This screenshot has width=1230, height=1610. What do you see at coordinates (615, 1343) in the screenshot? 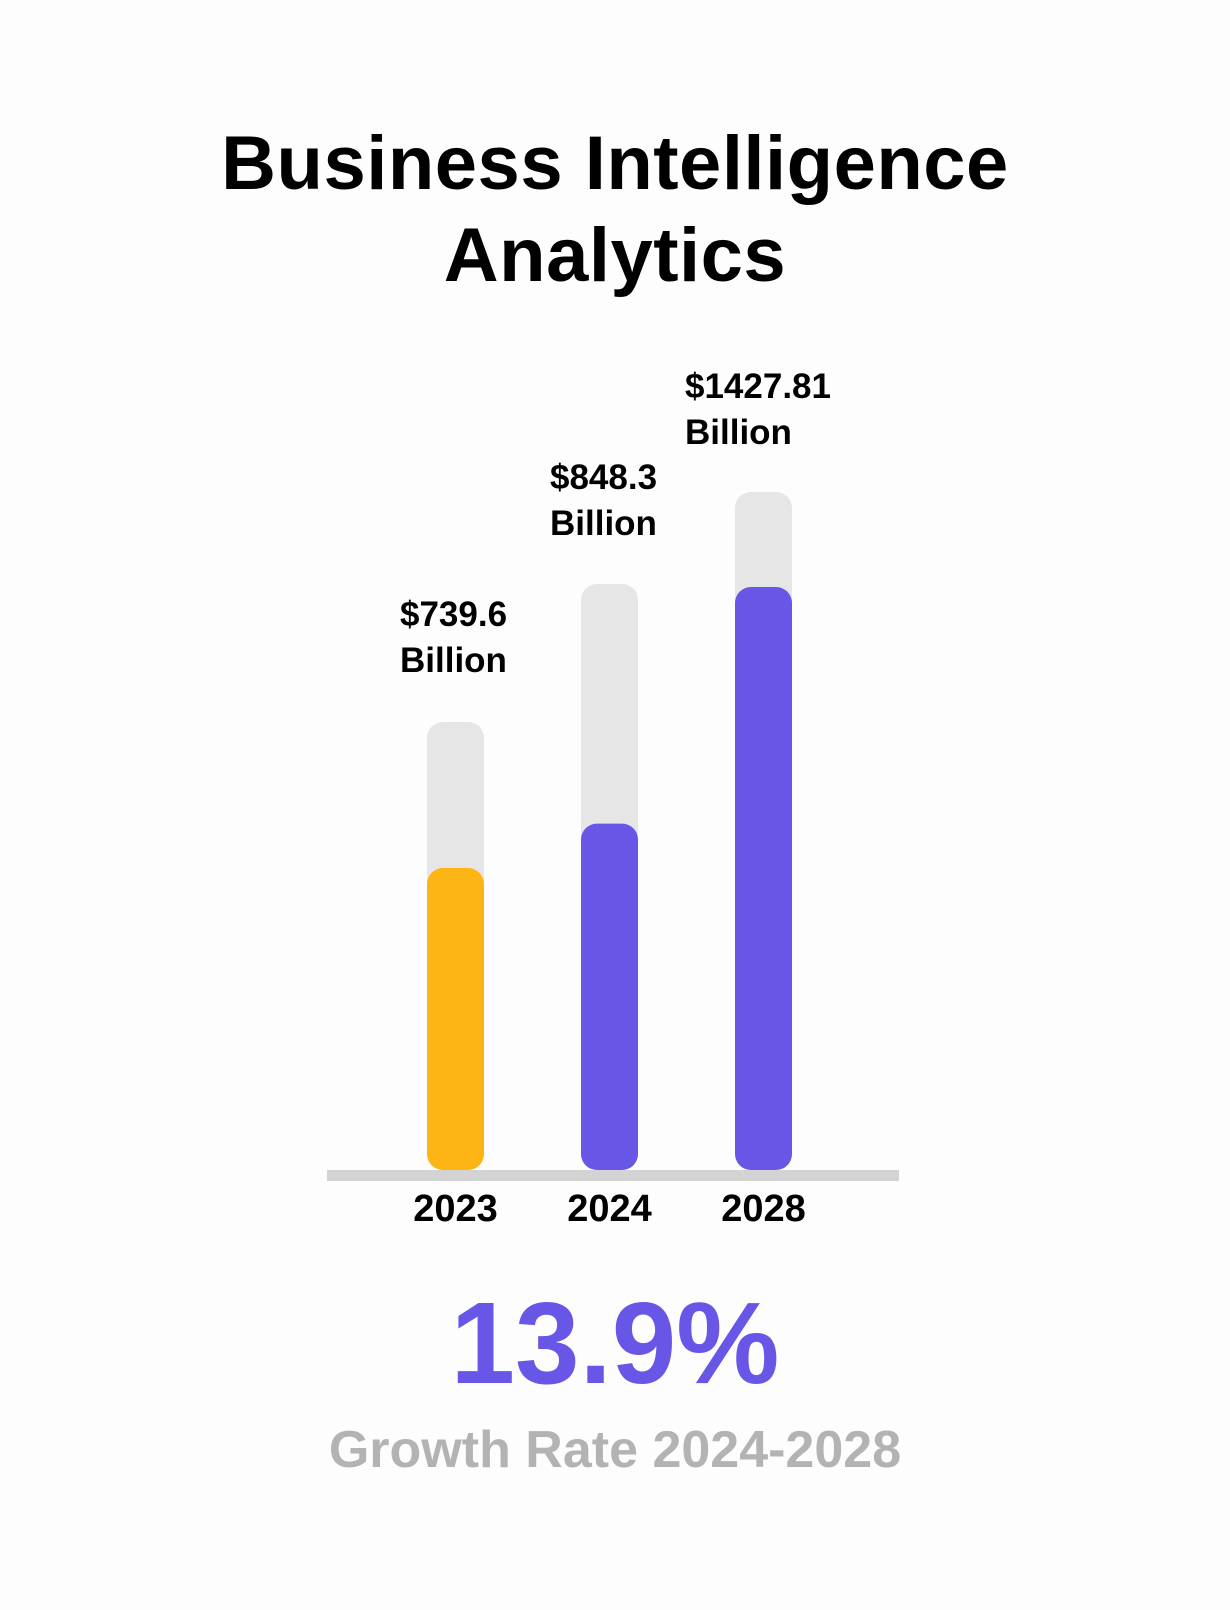
I see `growth-rate-value: 13.9%` at bounding box center [615, 1343].